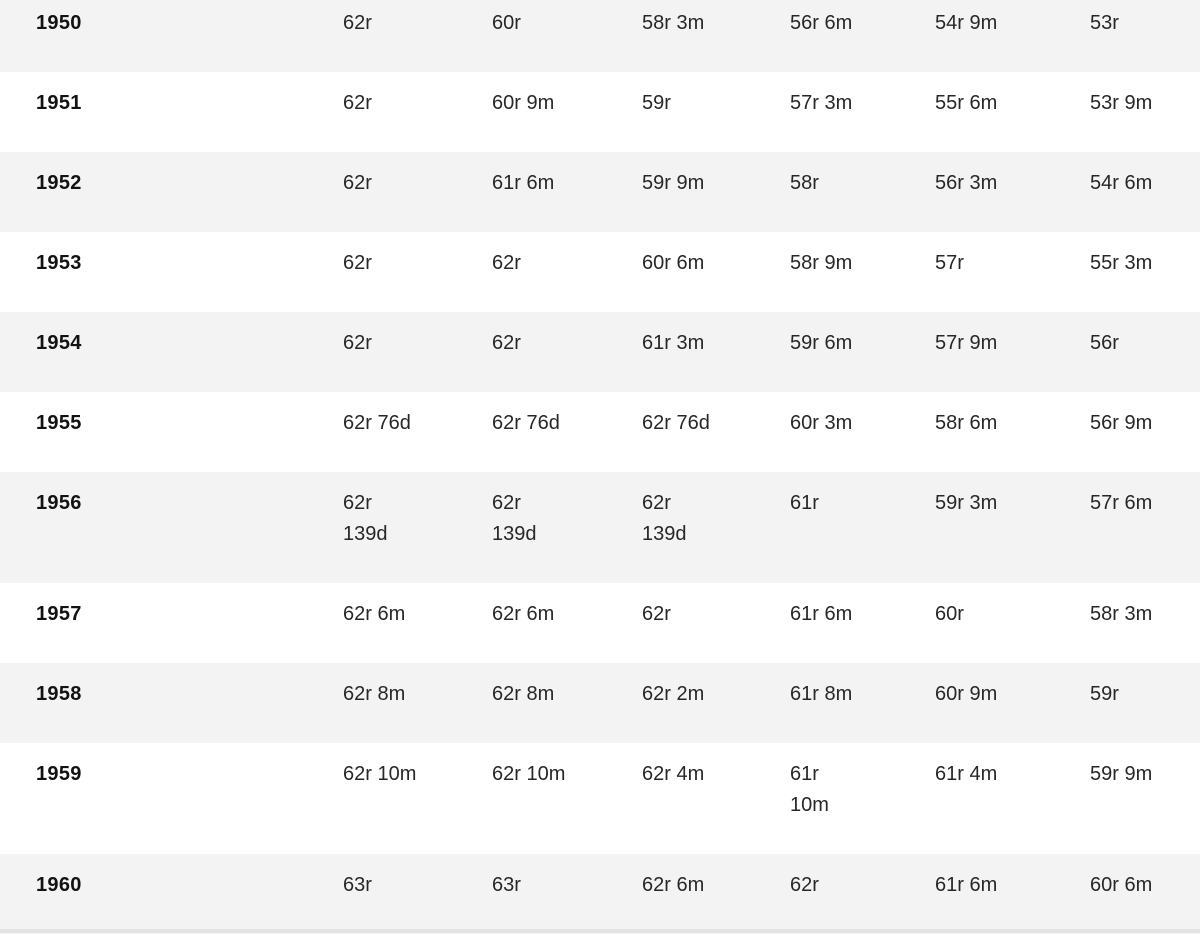 The height and width of the screenshot is (934, 1200). Describe the element at coordinates (59, 183) in the screenshot. I see `year-cell: 1952` at that location.